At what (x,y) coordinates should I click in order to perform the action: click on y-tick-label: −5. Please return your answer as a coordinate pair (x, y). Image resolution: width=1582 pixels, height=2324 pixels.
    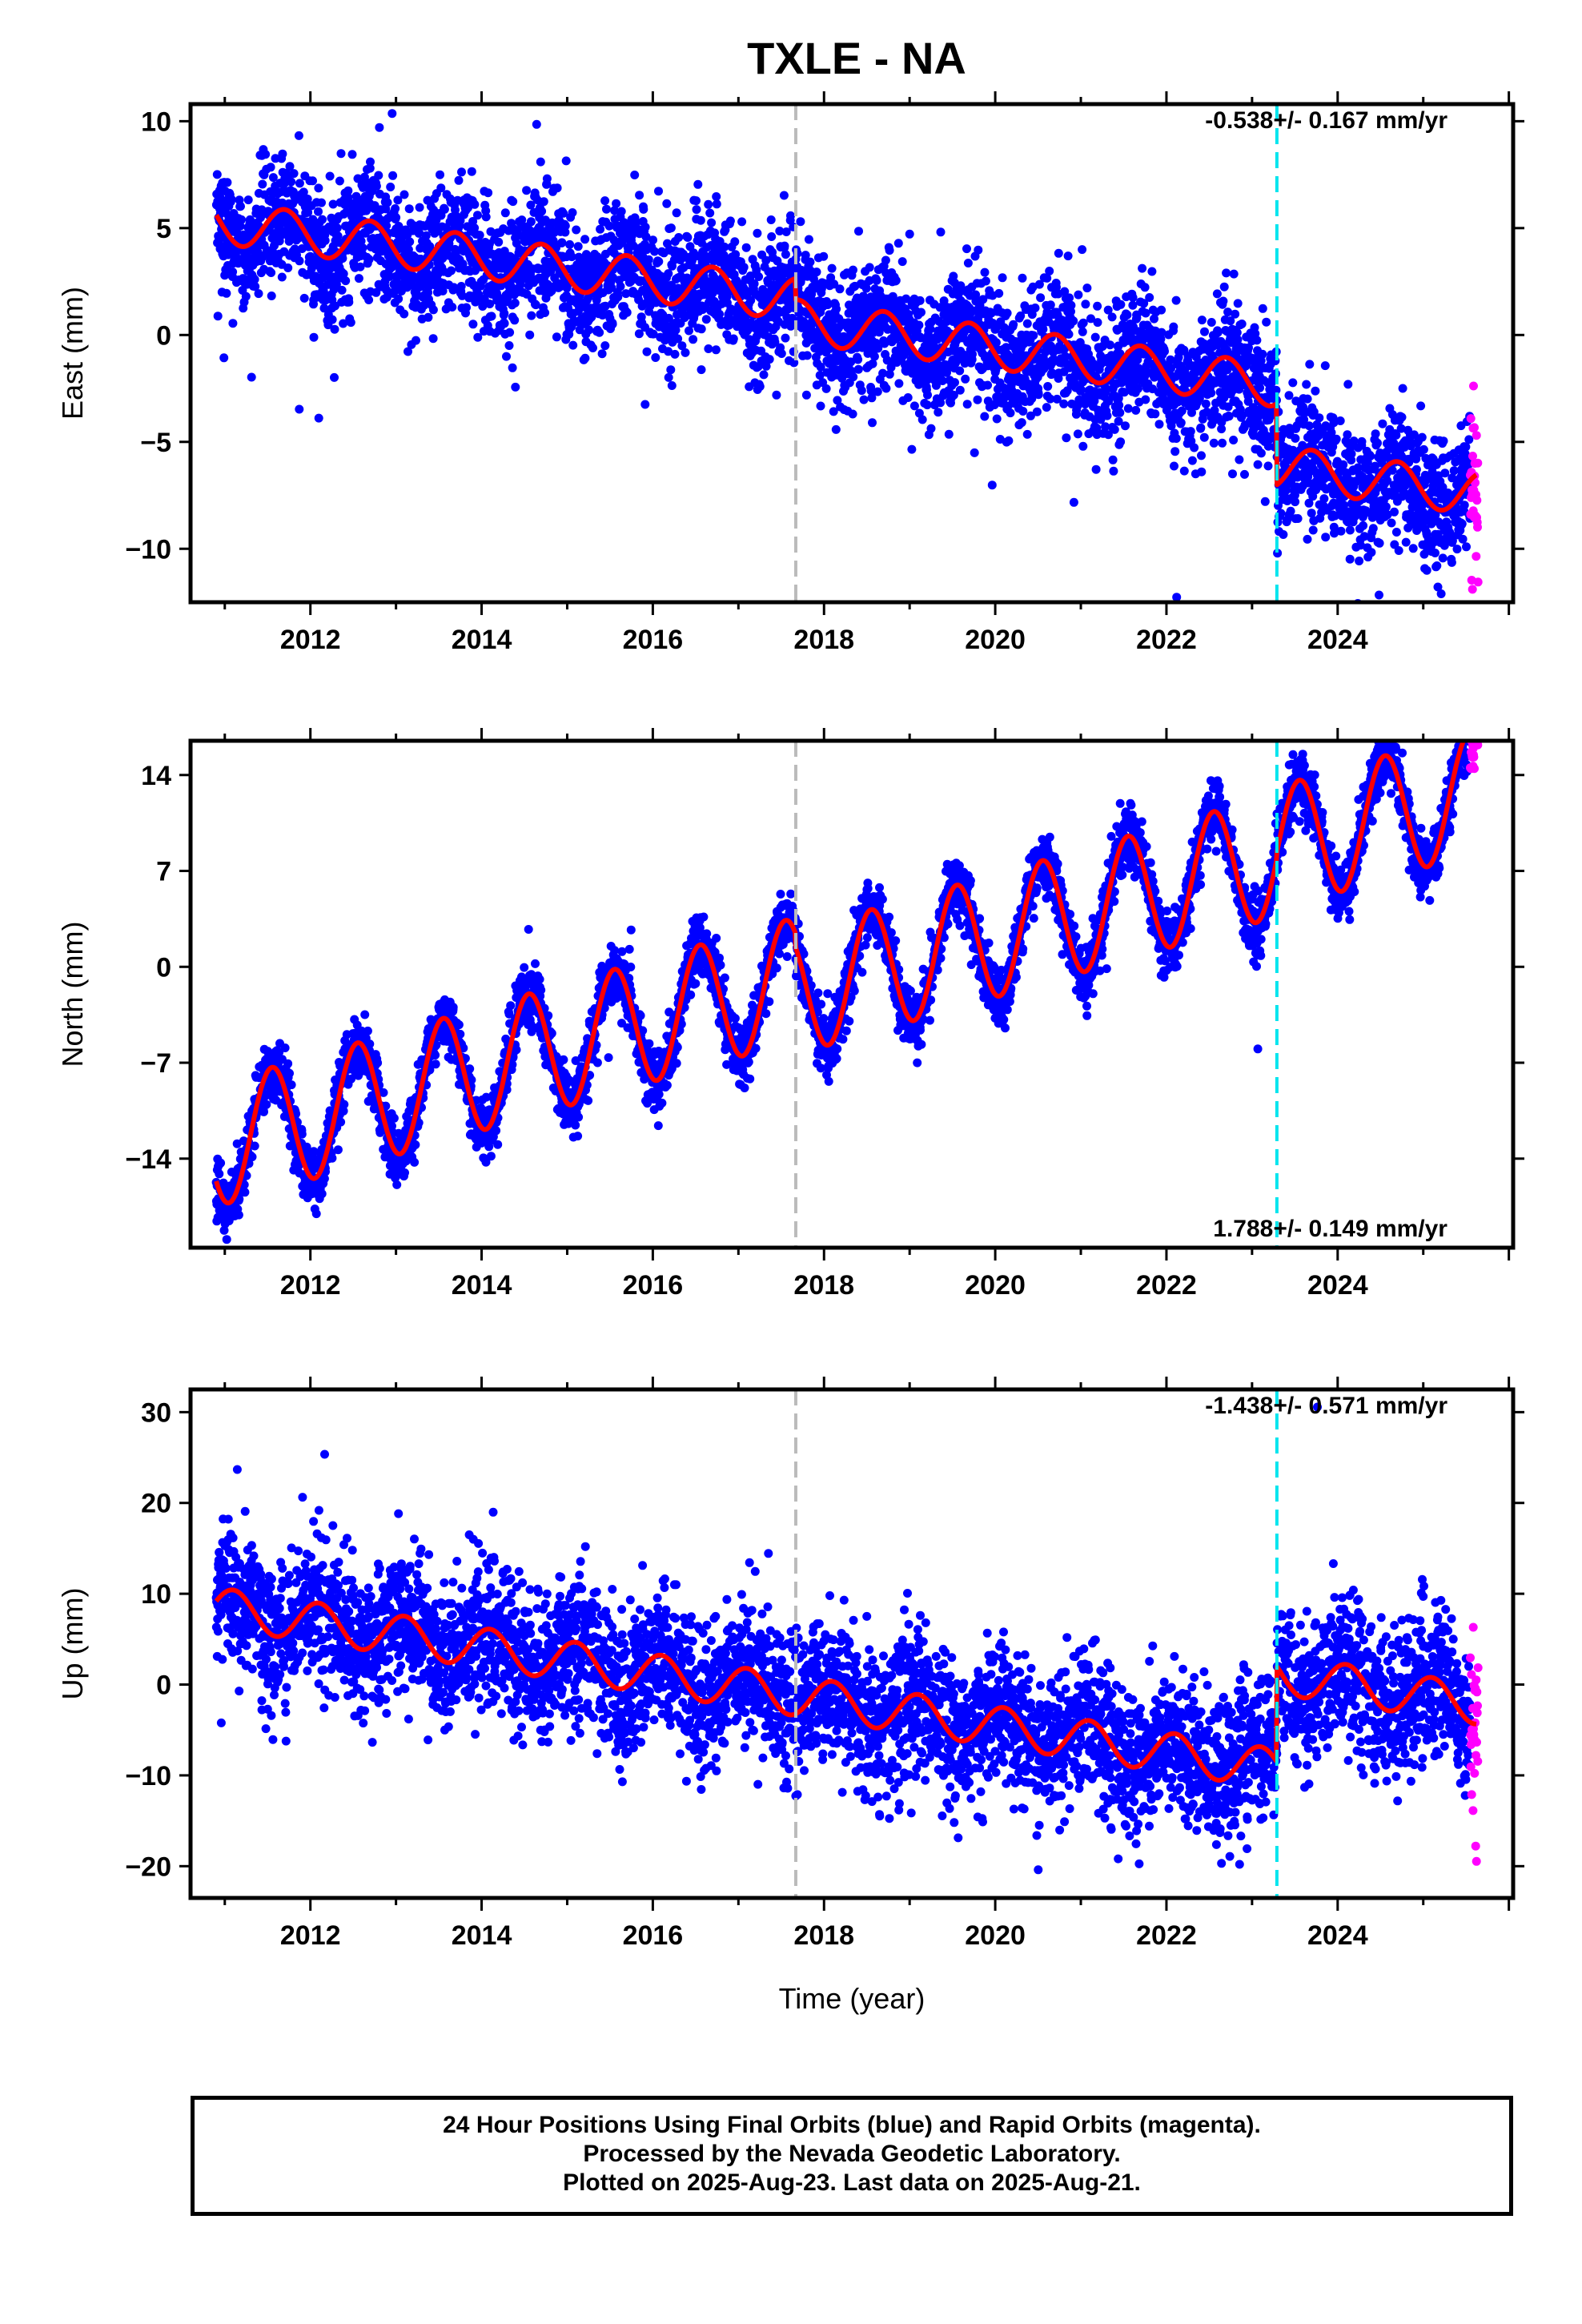
    Looking at the image, I should click on (155, 443).